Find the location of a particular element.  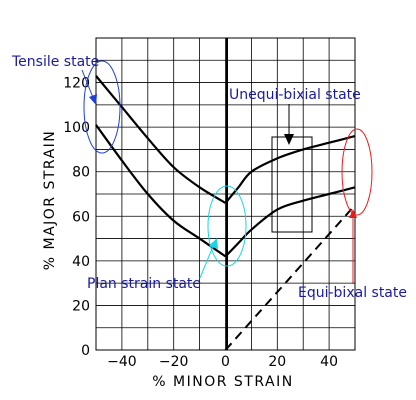

plane-strain-arrowhead is located at coordinates (213, 243).